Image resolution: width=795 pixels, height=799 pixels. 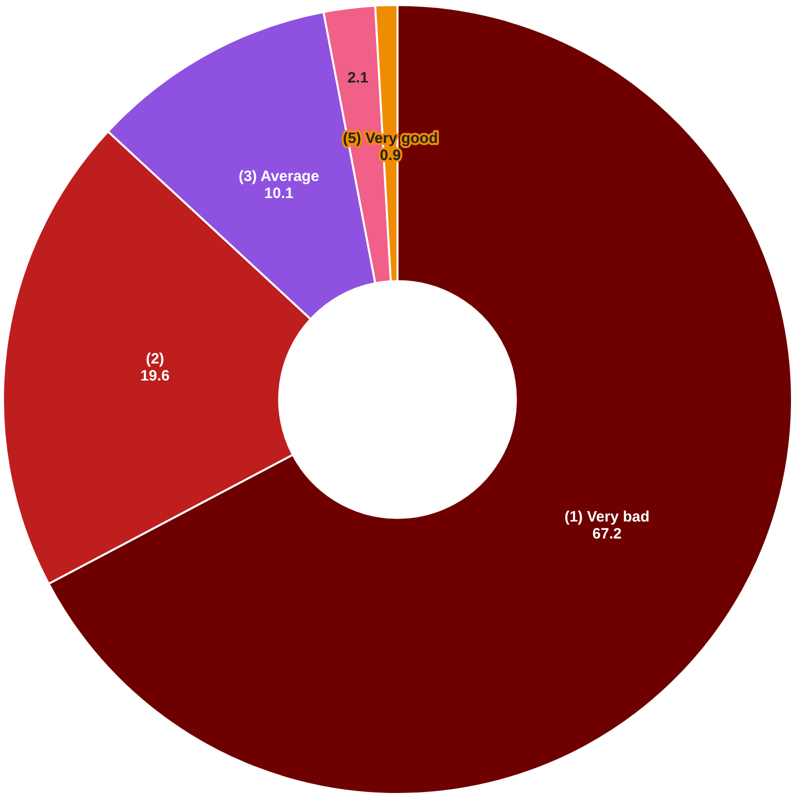 What do you see at coordinates (279, 193) in the screenshot?
I see `data-label: 10.1` at bounding box center [279, 193].